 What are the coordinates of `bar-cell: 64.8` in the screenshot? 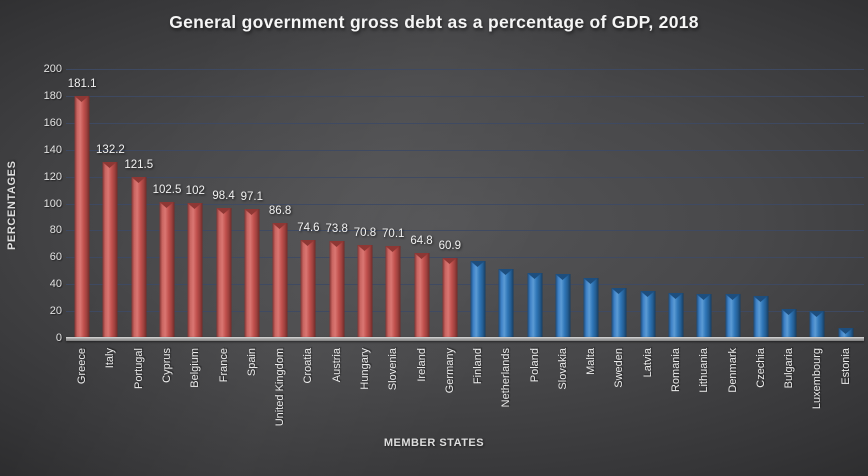 It's located at (421, 205).